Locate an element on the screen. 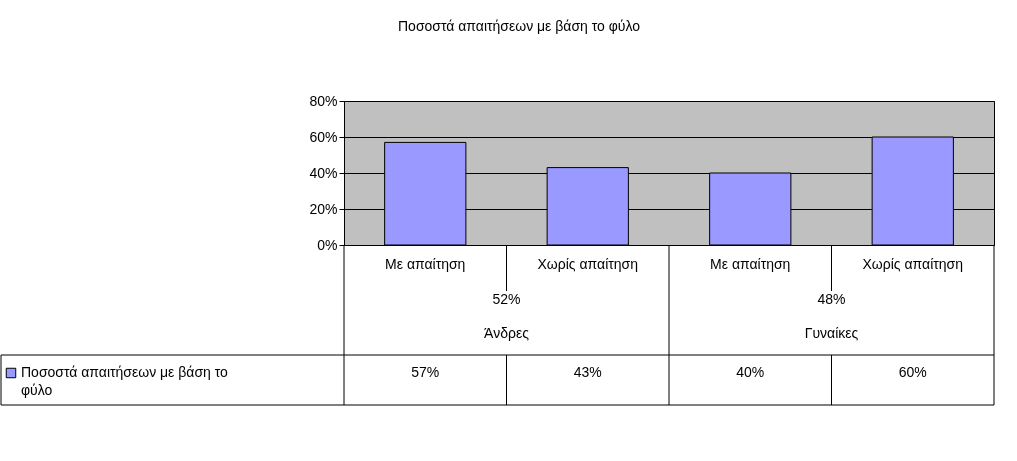 This screenshot has height=461, width=1017. text: 43% is located at coordinates (587, 372).